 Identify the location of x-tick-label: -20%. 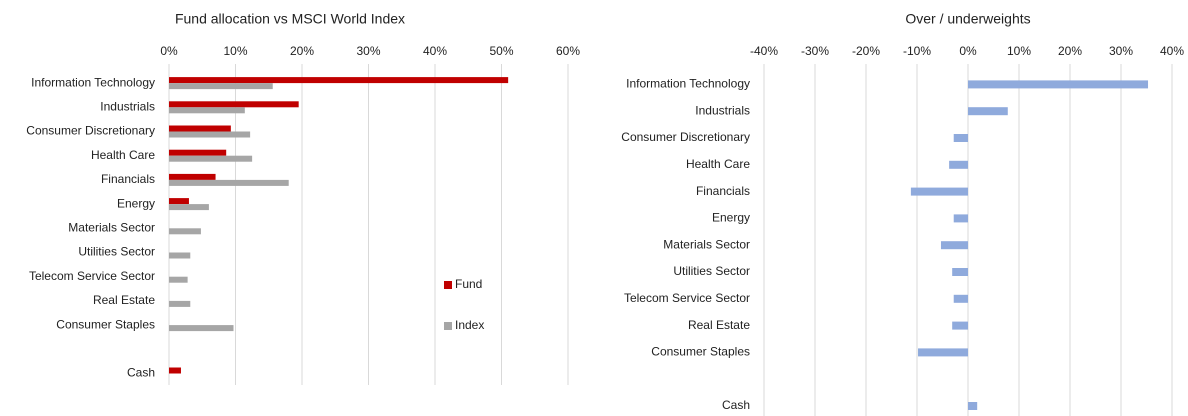
(866, 51).